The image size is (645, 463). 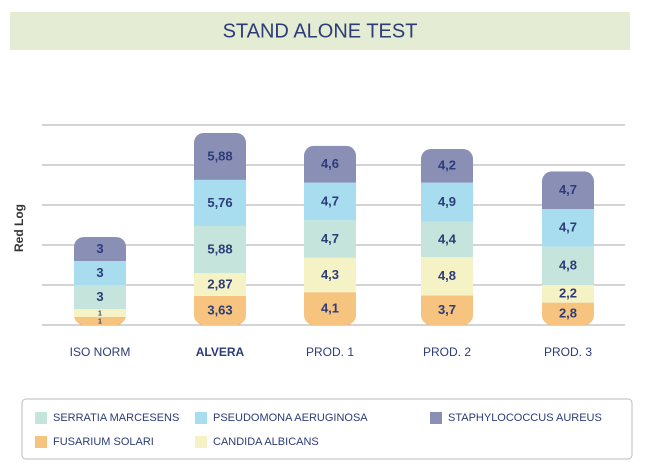 I want to click on data-label: 3,7, so click(x=447, y=309).